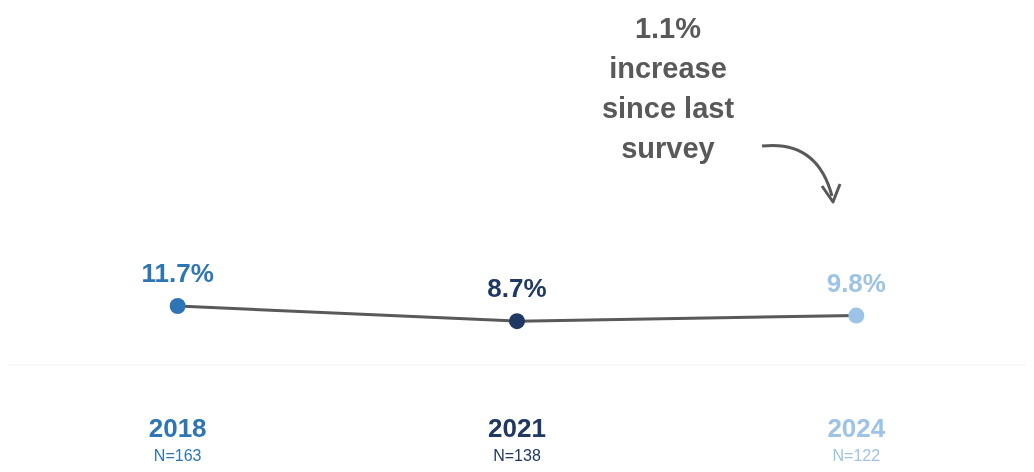  I want to click on x-tick-label: 2018 N=163, so click(177, 438).